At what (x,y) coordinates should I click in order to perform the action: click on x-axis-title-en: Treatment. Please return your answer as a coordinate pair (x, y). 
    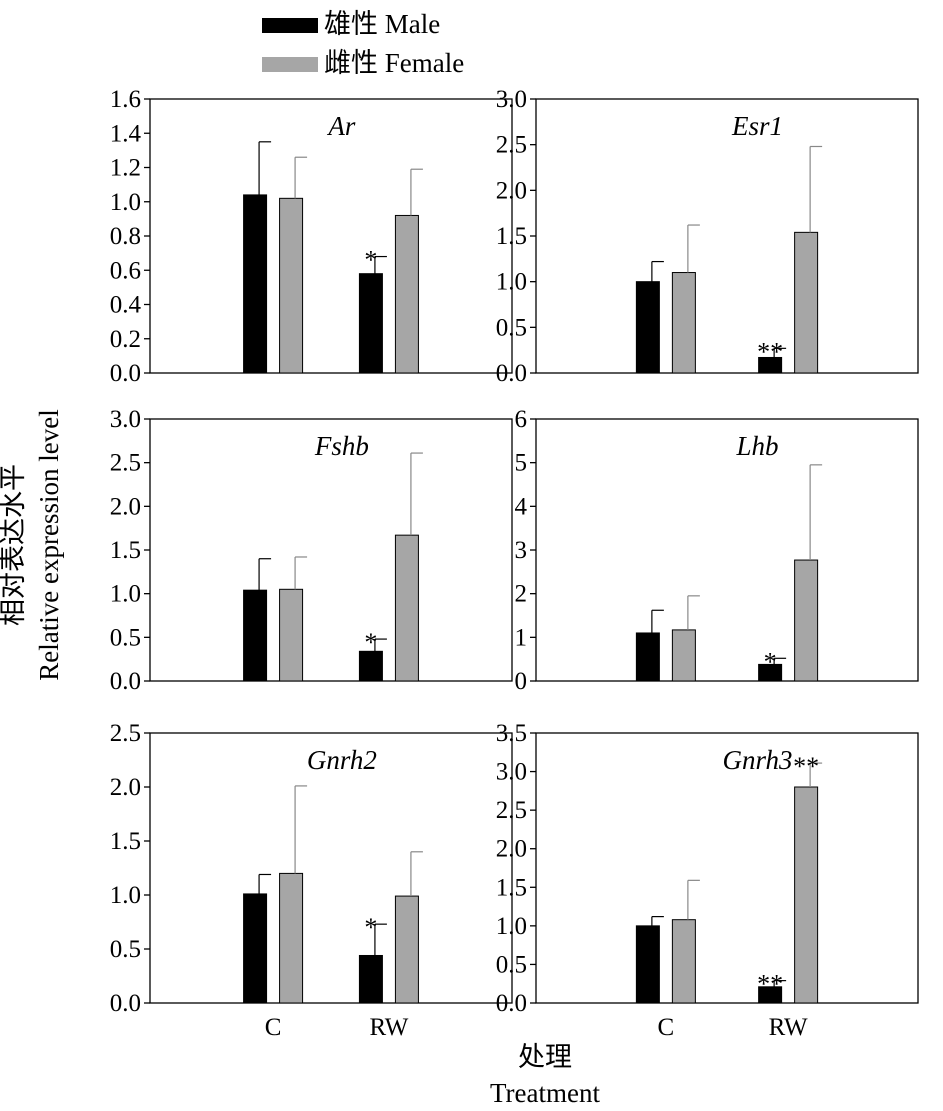
    Looking at the image, I should click on (545, 1093).